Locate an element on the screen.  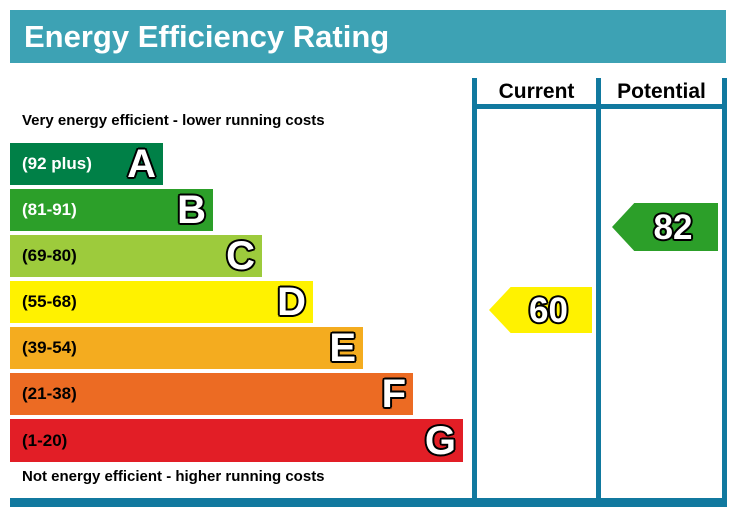
band-f-range: (21-38) is located at coordinates (49, 393).